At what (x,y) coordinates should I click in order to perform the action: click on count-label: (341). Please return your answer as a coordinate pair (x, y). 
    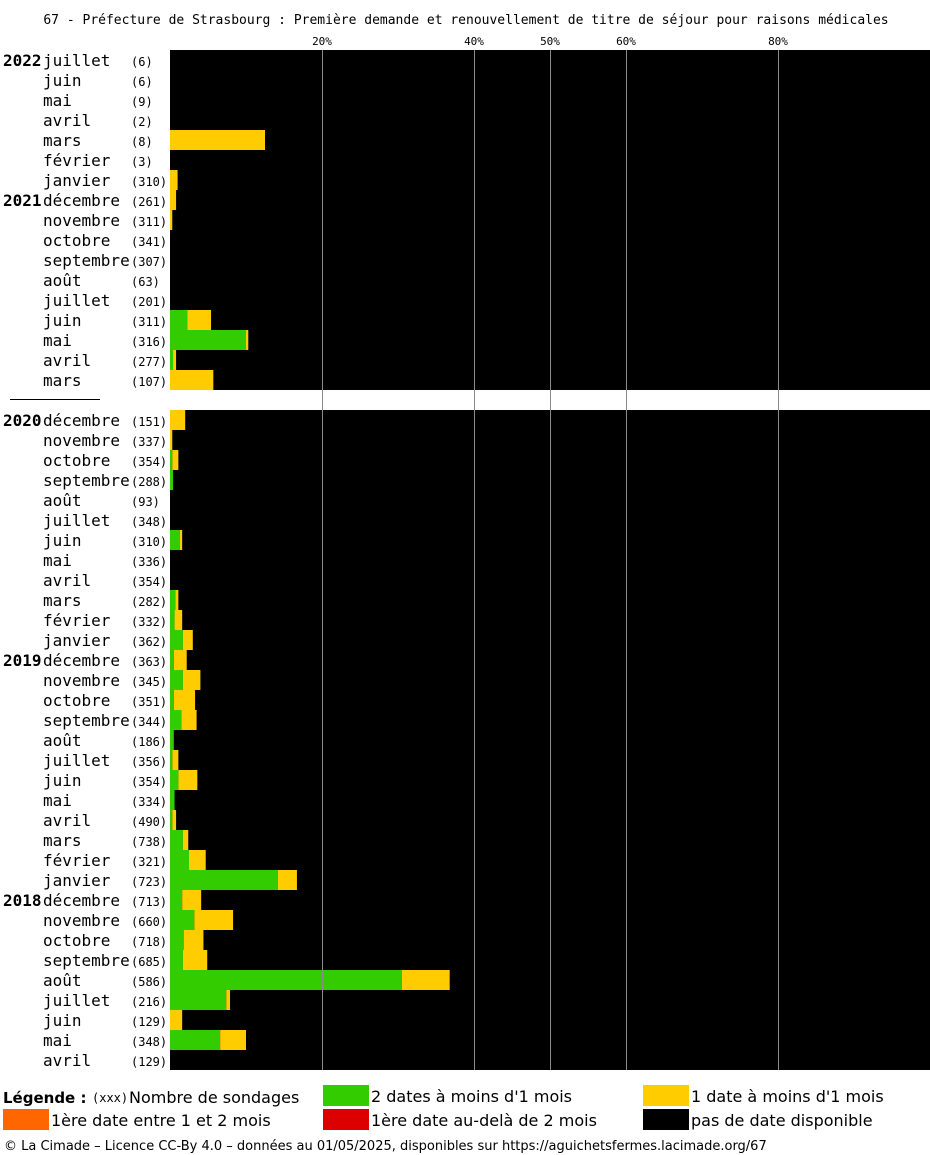
    Looking at the image, I should click on (149, 242).